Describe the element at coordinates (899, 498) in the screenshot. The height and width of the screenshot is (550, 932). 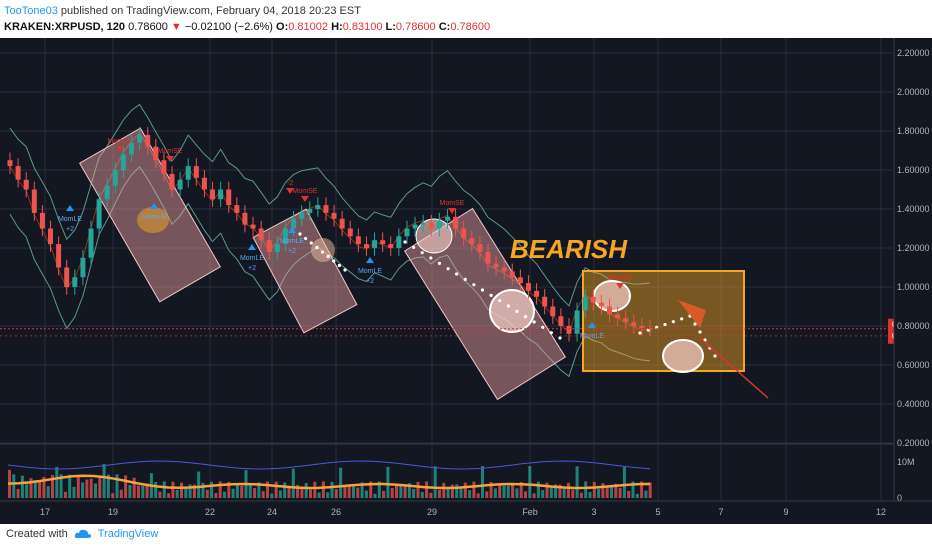
I see `volume-tick-label: 0` at that location.